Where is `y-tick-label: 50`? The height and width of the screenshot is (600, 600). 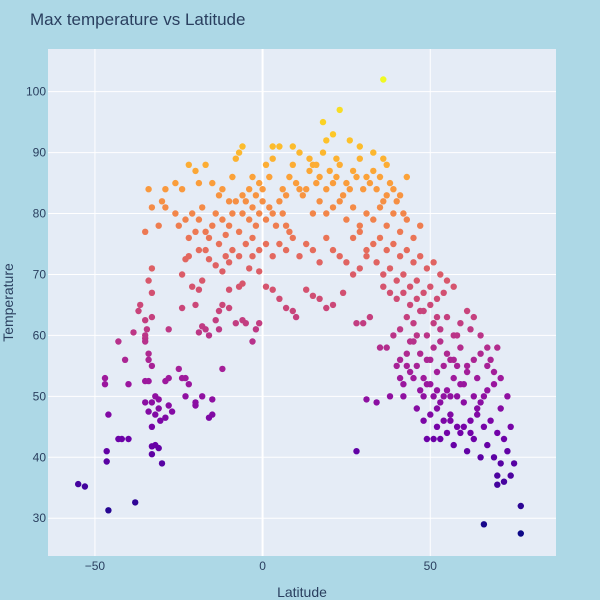 y-tick-label: 50 is located at coordinates (40, 396).